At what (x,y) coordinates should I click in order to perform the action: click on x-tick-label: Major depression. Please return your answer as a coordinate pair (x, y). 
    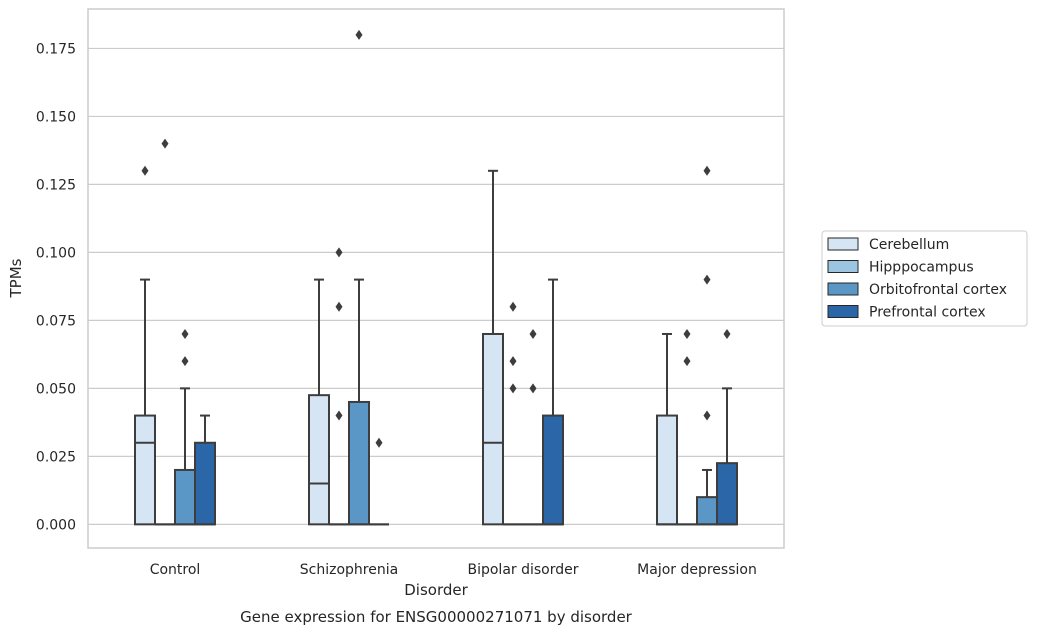
    Looking at the image, I should click on (697, 570).